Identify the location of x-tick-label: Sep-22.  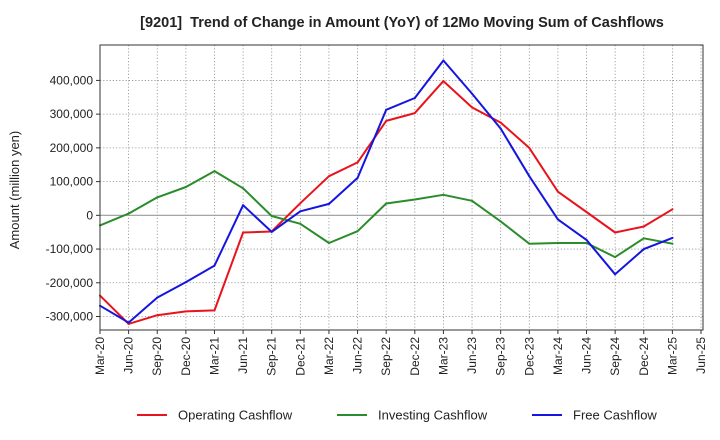
(386, 356).